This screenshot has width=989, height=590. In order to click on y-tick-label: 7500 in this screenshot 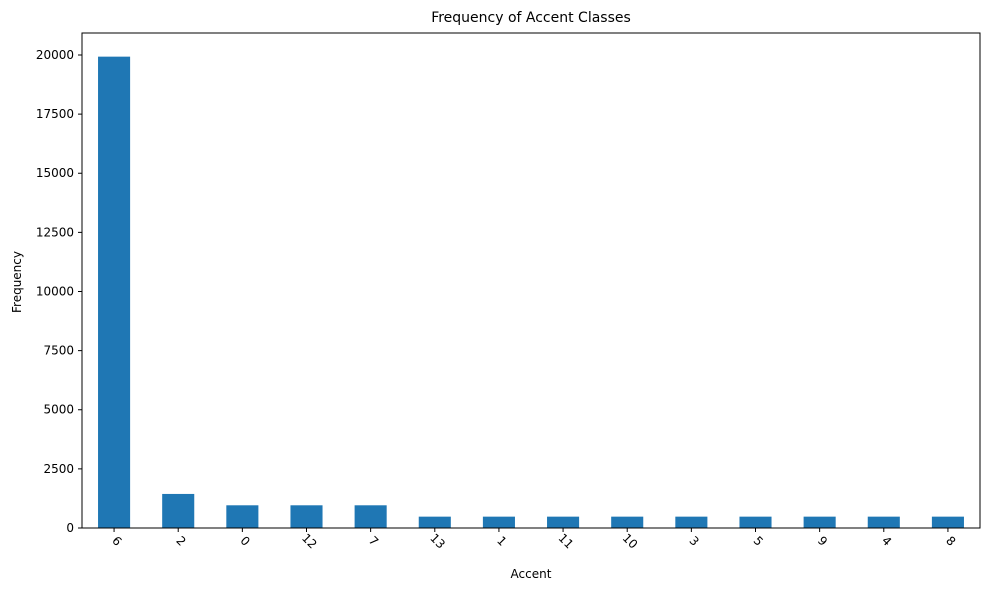, I will do `click(58, 351)`.